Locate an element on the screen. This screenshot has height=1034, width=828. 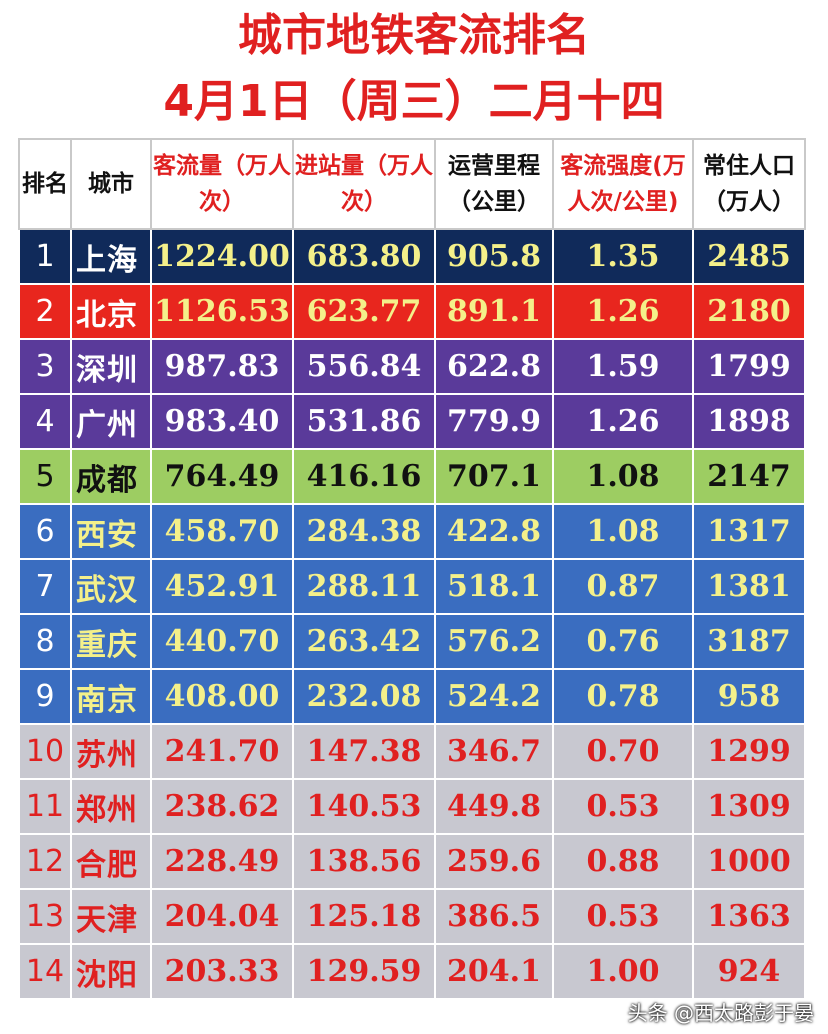
page-title: 城市地铁客流排名 is located at coordinates (414, 35).